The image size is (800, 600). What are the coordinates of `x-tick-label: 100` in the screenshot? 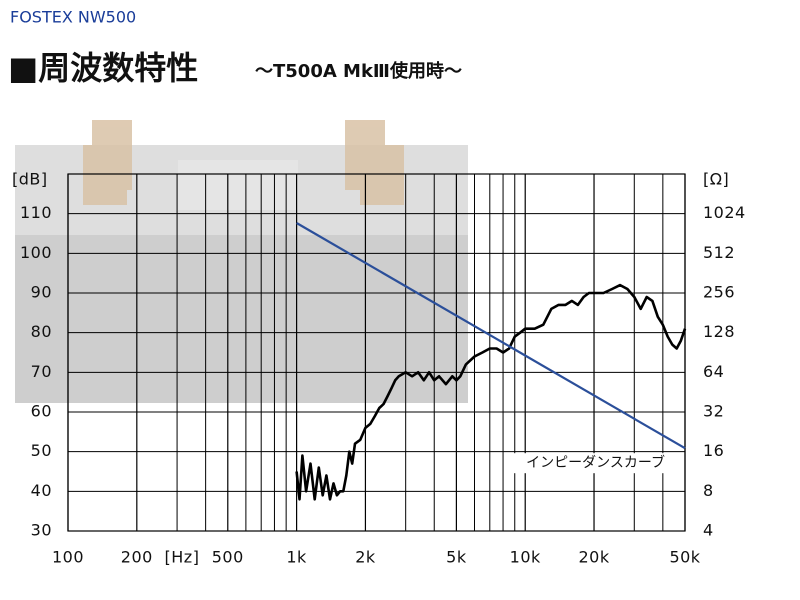 It's located at (68, 557).